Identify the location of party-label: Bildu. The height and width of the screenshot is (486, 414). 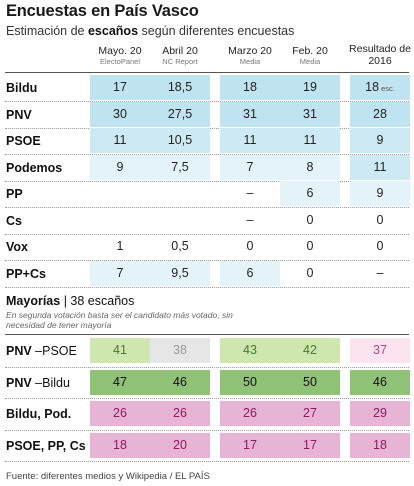
(22, 88).